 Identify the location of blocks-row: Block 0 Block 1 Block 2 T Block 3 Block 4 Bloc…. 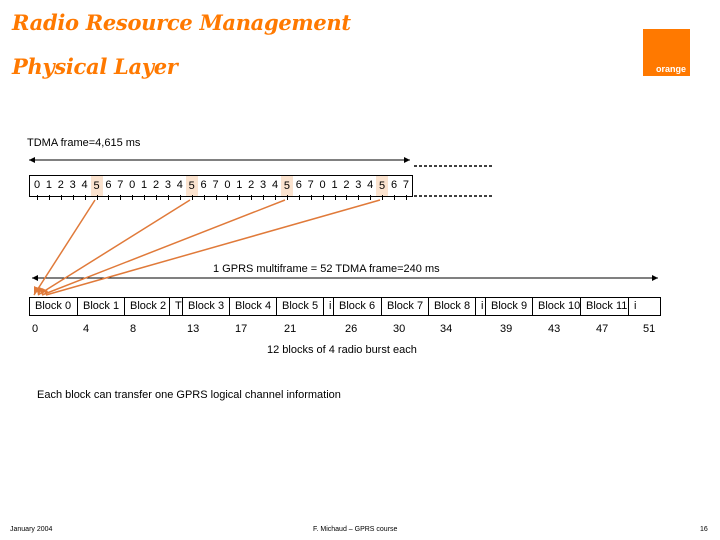
(345, 306).